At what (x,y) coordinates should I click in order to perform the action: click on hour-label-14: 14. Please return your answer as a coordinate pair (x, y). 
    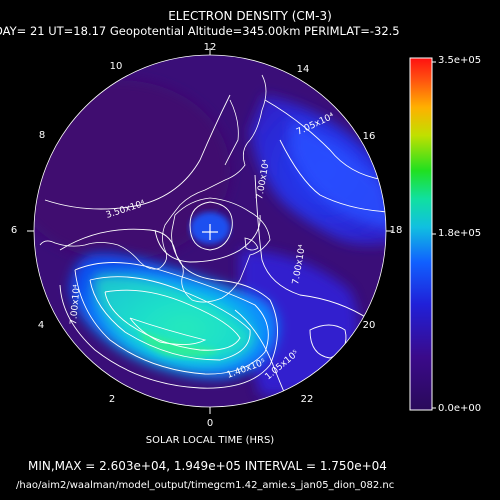
    Looking at the image, I should click on (303, 69).